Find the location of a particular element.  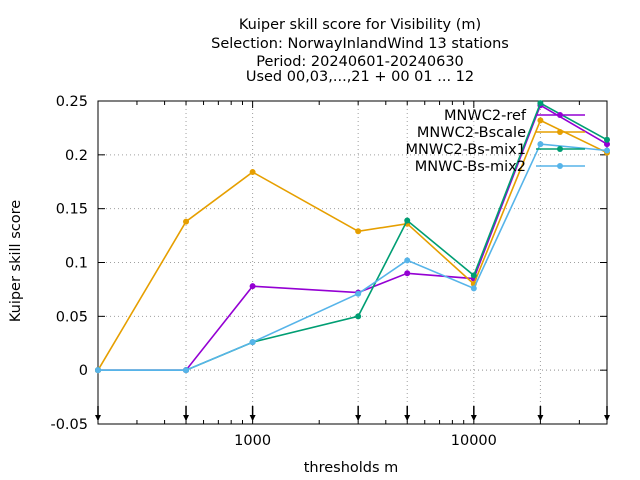

title-line-1: Kuiper skill score for Visibility (m) is located at coordinates (360, 25).